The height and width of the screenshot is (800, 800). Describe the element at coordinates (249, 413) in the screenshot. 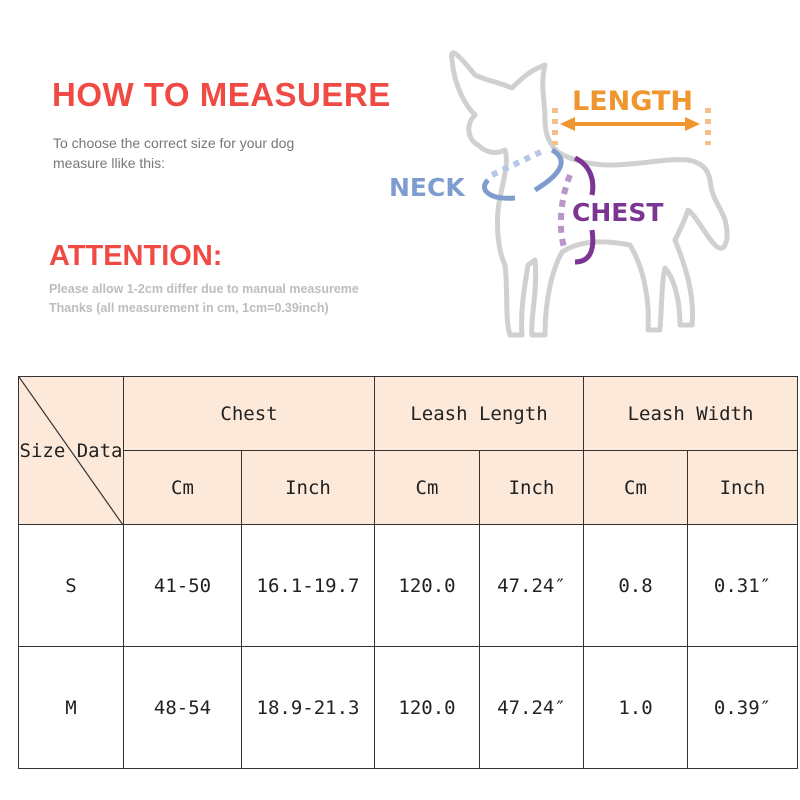

I see `group-header-chest: Chest` at that location.